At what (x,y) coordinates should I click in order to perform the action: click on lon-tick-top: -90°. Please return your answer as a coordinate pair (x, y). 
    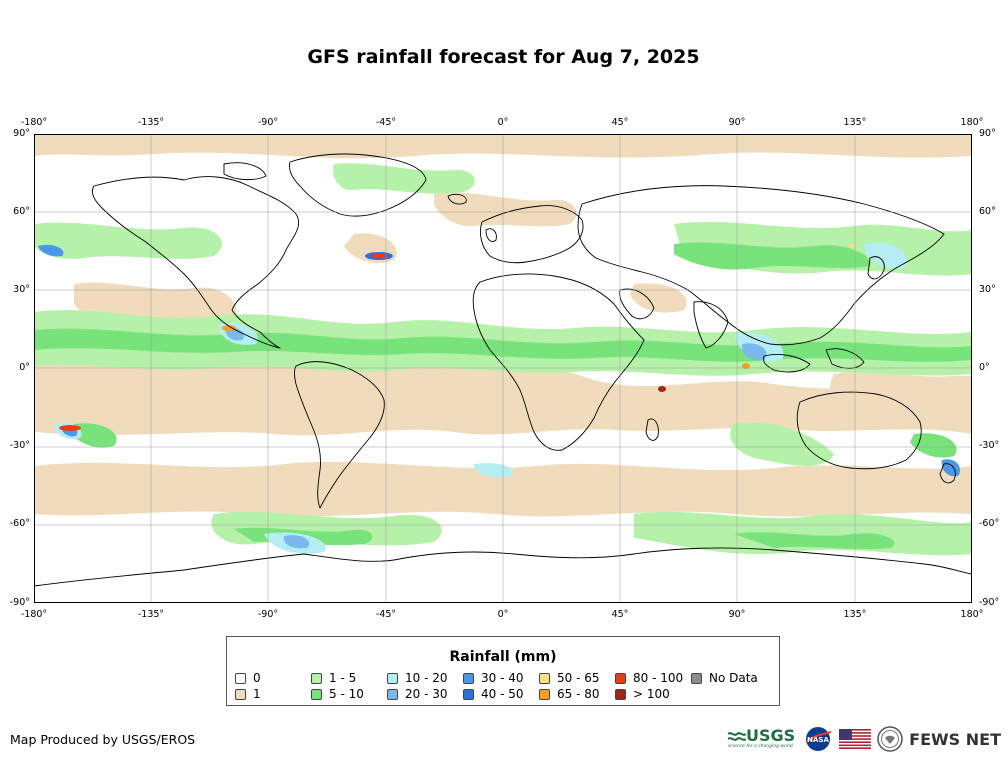
    Looking at the image, I should click on (268, 122).